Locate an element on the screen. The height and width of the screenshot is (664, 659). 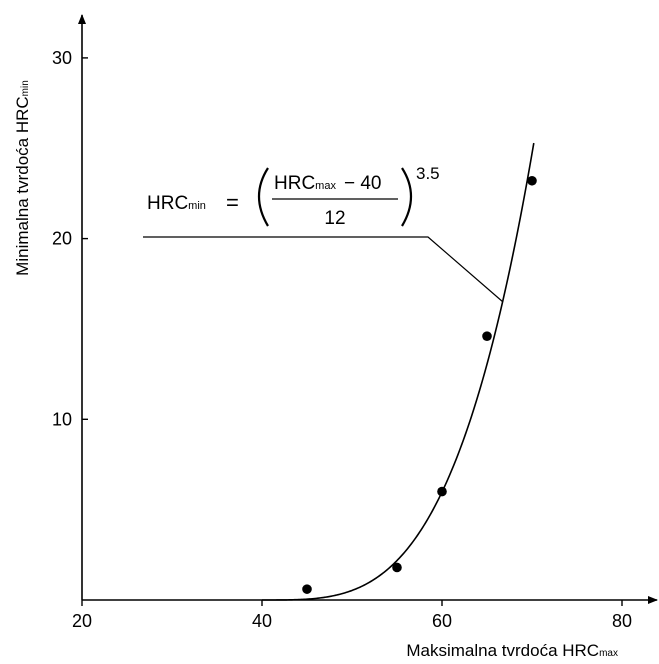
x-axis-label: Maksimalna tvrdoća HRCmax is located at coordinates (512, 650).